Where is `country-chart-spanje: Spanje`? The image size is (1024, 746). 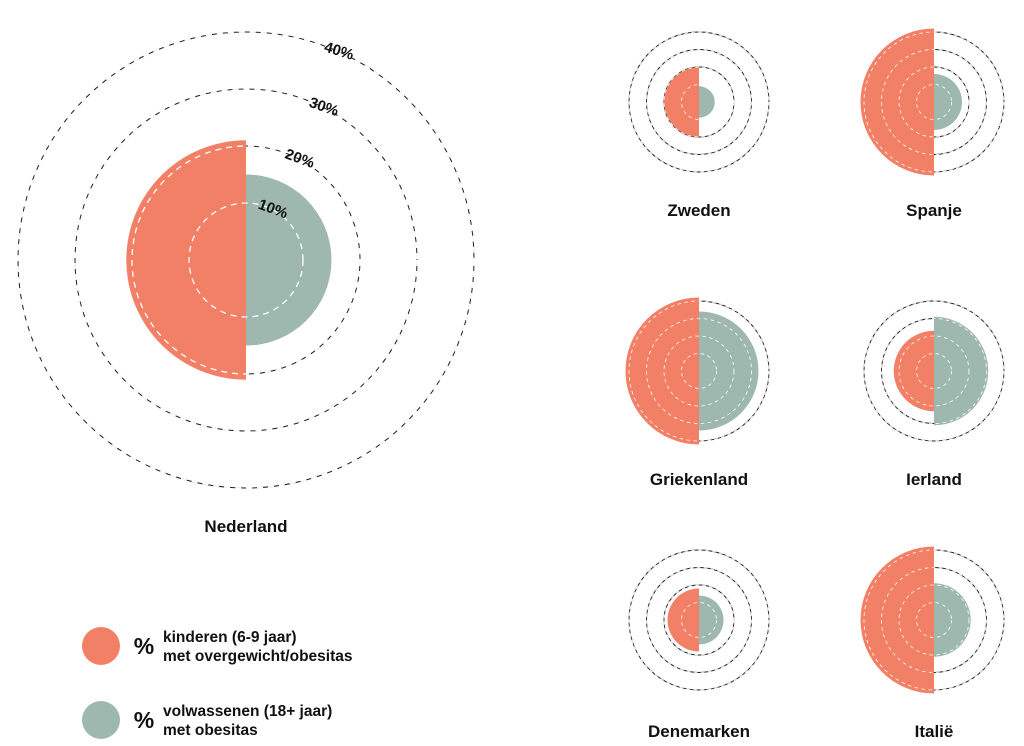 country-chart-spanje: Spanje is located at coordinates (932, 124).